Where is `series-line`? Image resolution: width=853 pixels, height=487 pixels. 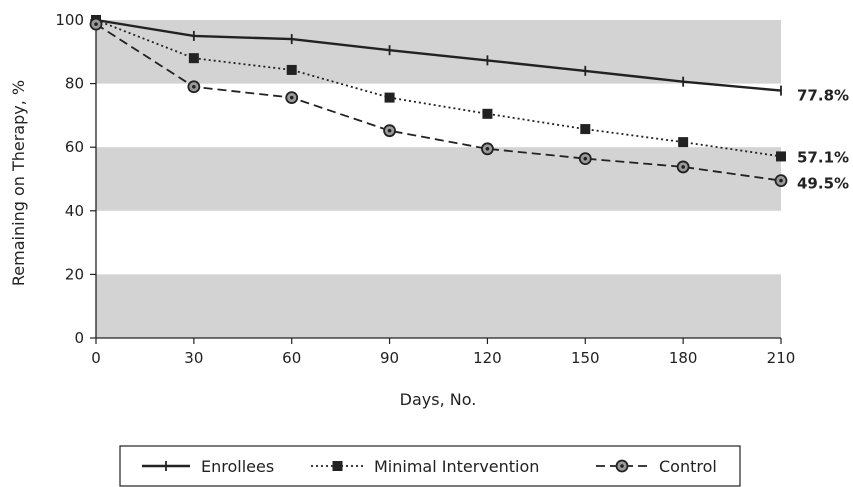
series-line is located at coordinates (438, 55).